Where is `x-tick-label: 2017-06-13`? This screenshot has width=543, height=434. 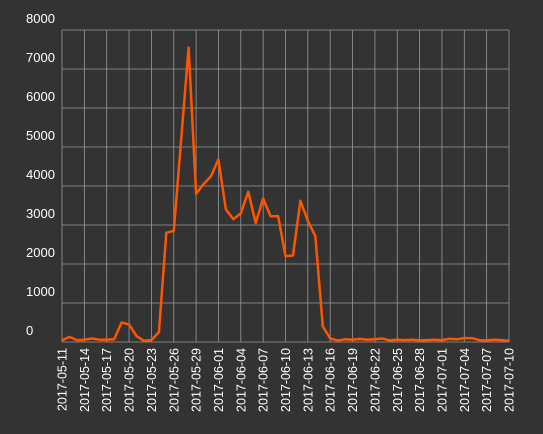
x-tick-label: 2017-06-13 is located at coordinates (308, 380).